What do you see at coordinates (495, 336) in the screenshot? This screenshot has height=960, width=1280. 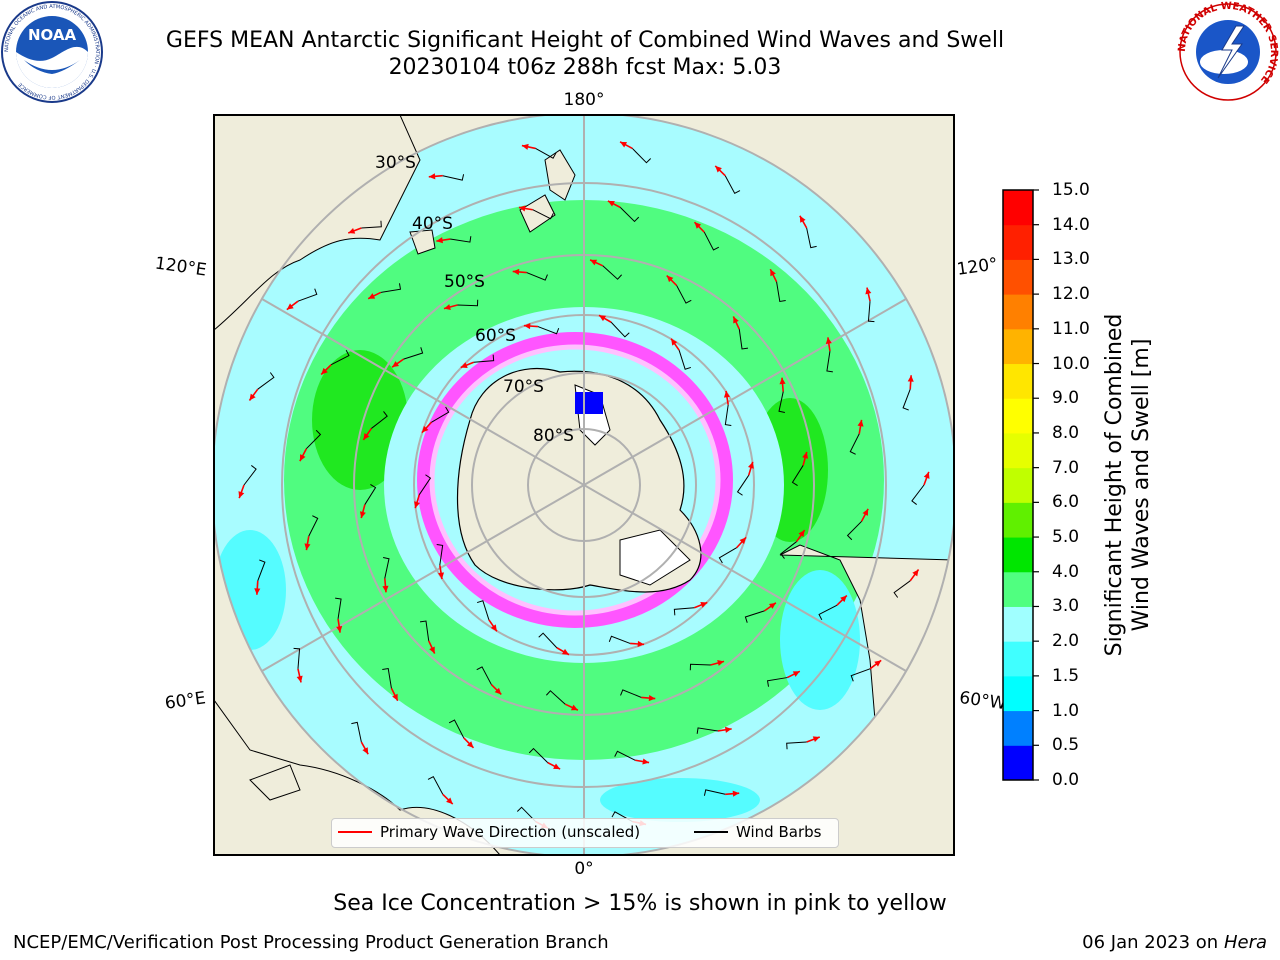 I see `lat-label-60s: 60°S` at bounding box center [495, 336].